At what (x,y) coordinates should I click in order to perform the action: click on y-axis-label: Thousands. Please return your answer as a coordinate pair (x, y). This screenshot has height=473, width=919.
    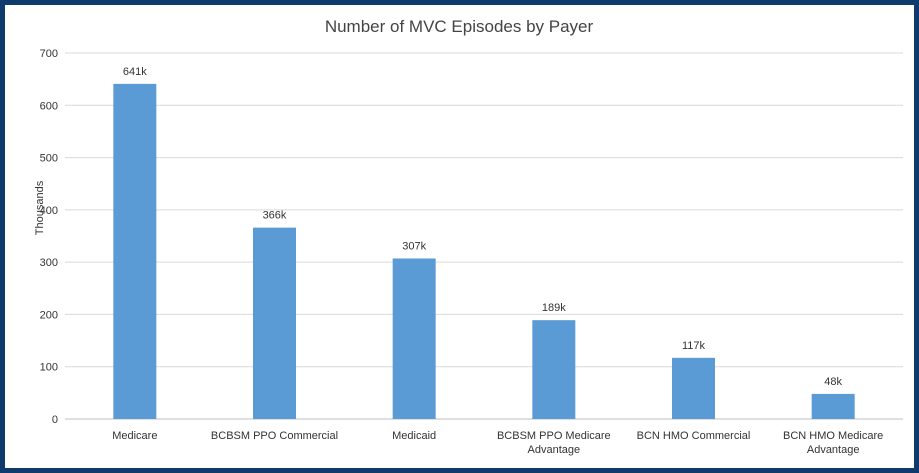
    Looking at the image, I should click on (40, 207).